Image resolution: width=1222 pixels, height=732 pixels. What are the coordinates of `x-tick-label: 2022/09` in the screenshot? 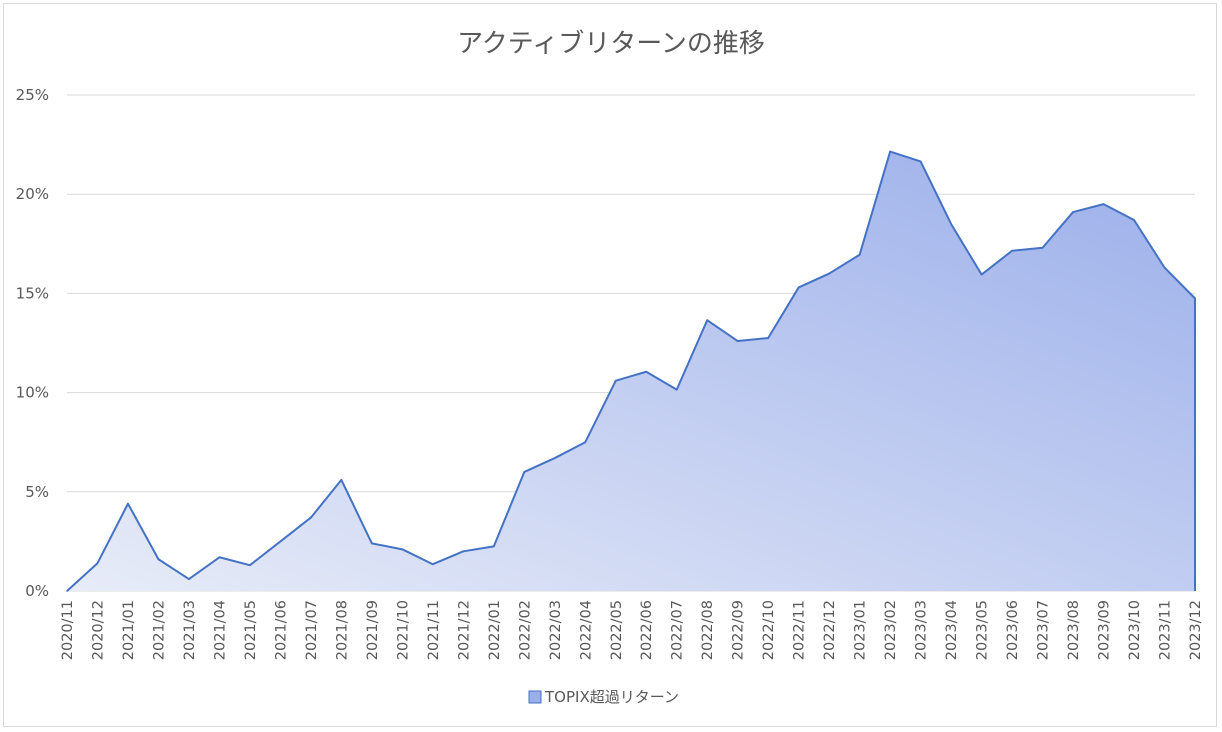 It's located at (739, 630).